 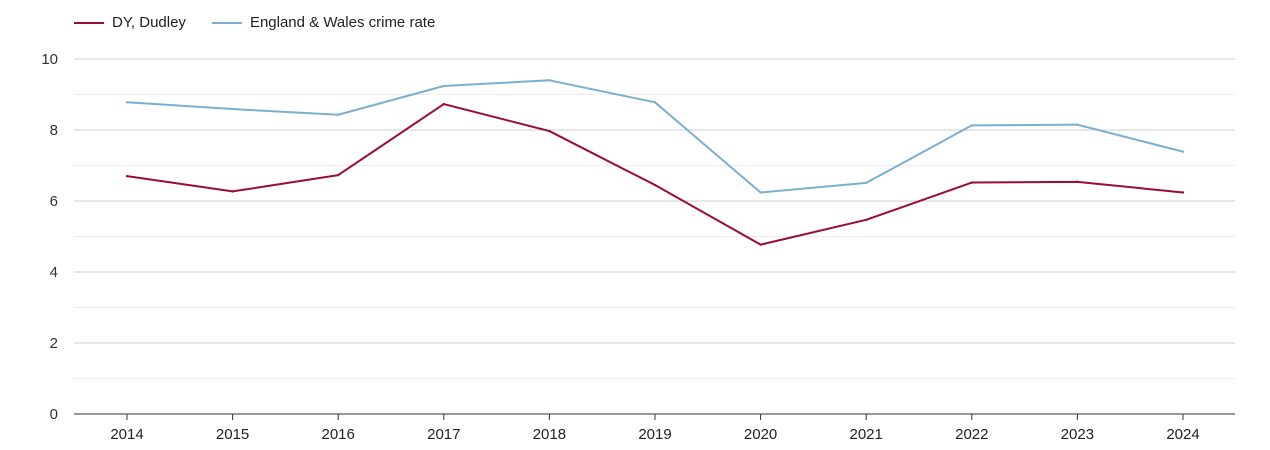 I want to click on y-tick-label: 2, so click(x=54, y=343).